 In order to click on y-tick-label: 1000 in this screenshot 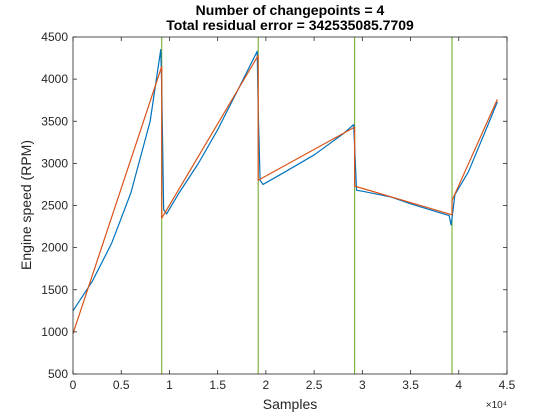, I will do `click(54, 332)`.